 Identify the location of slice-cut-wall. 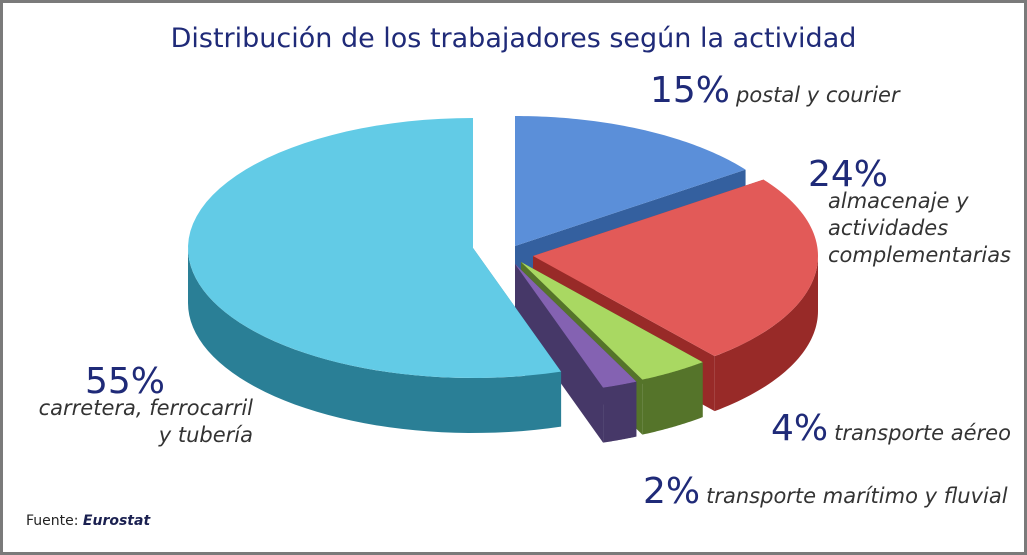
(559, 353).